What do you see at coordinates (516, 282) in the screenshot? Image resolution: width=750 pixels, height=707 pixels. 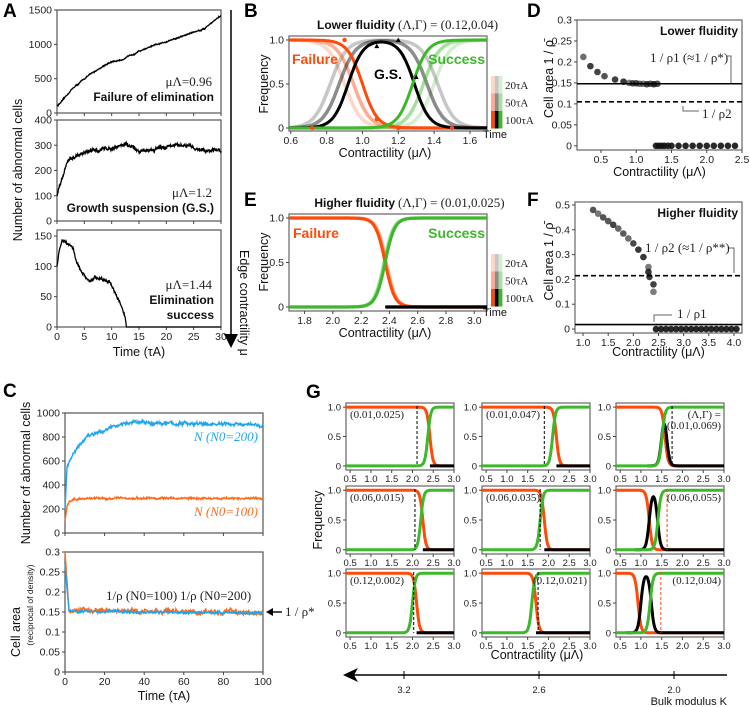 I see `legend-entry: 50τA` at bounding box center [516, 282].